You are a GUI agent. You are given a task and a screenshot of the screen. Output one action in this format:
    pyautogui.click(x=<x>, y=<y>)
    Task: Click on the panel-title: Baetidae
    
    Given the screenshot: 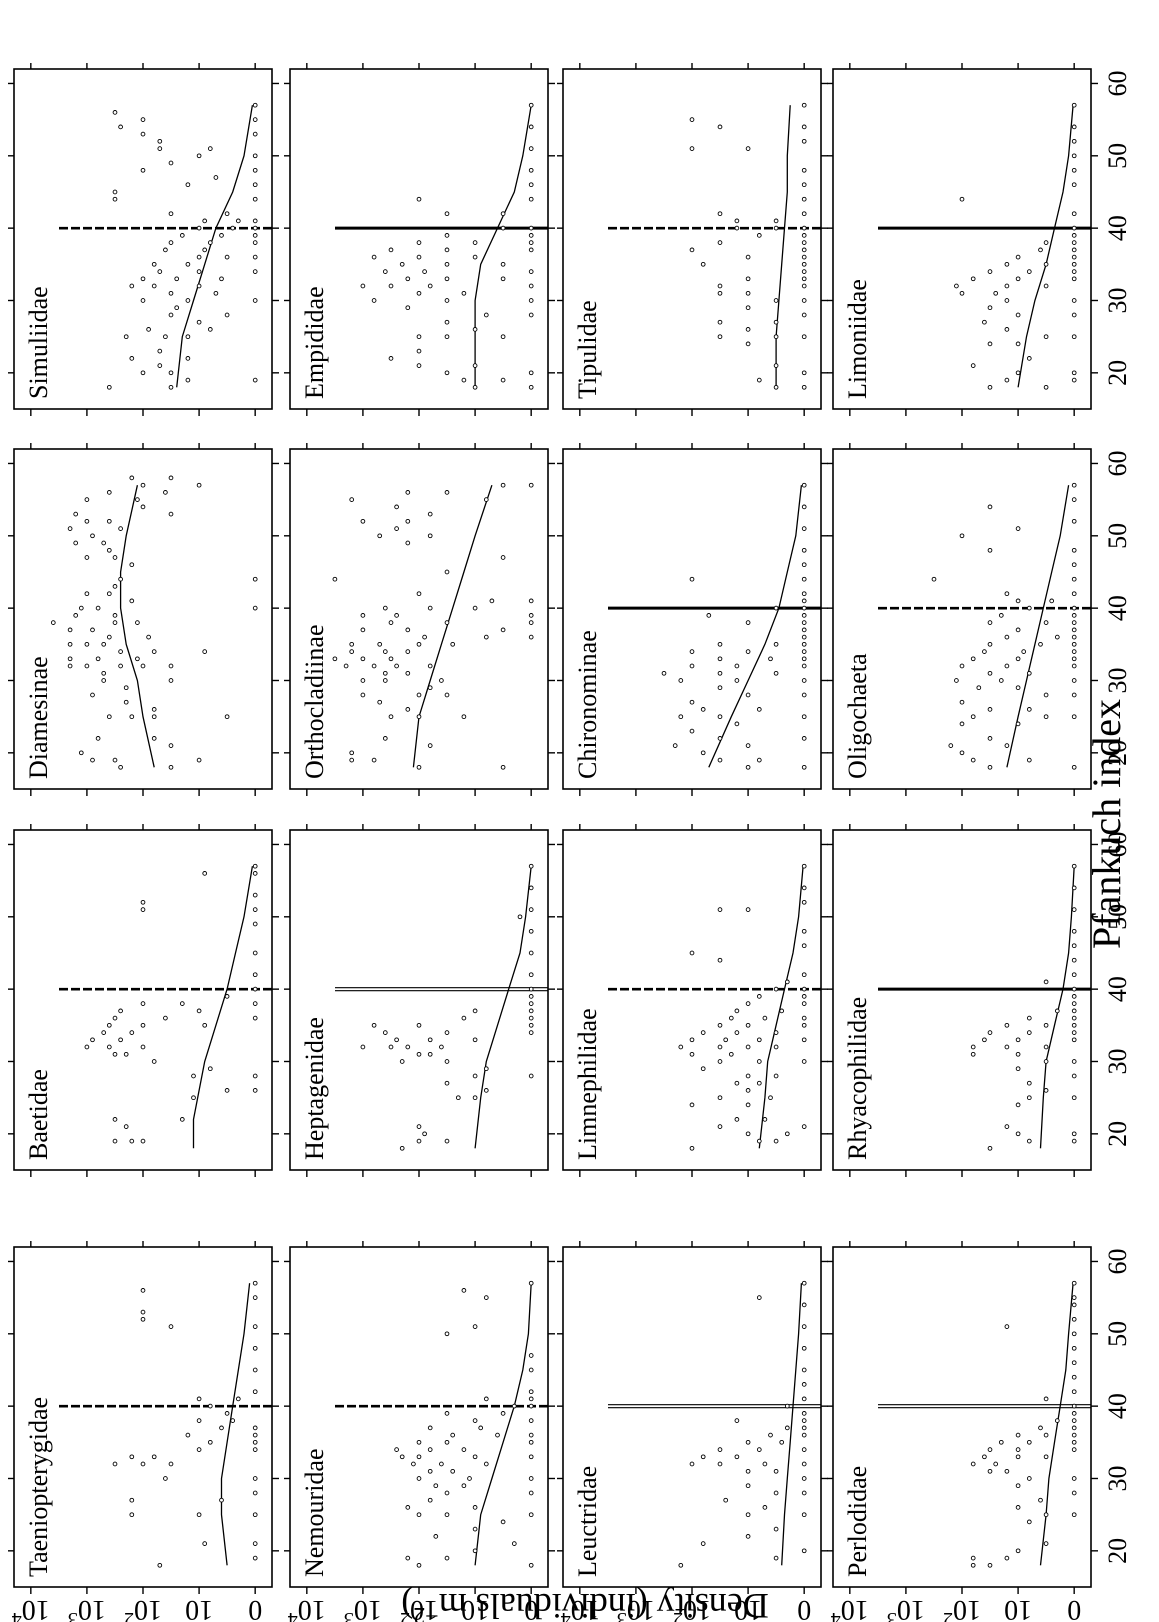 What is the action you would take?
    pyautogui.click(x=38, y=1114)
    